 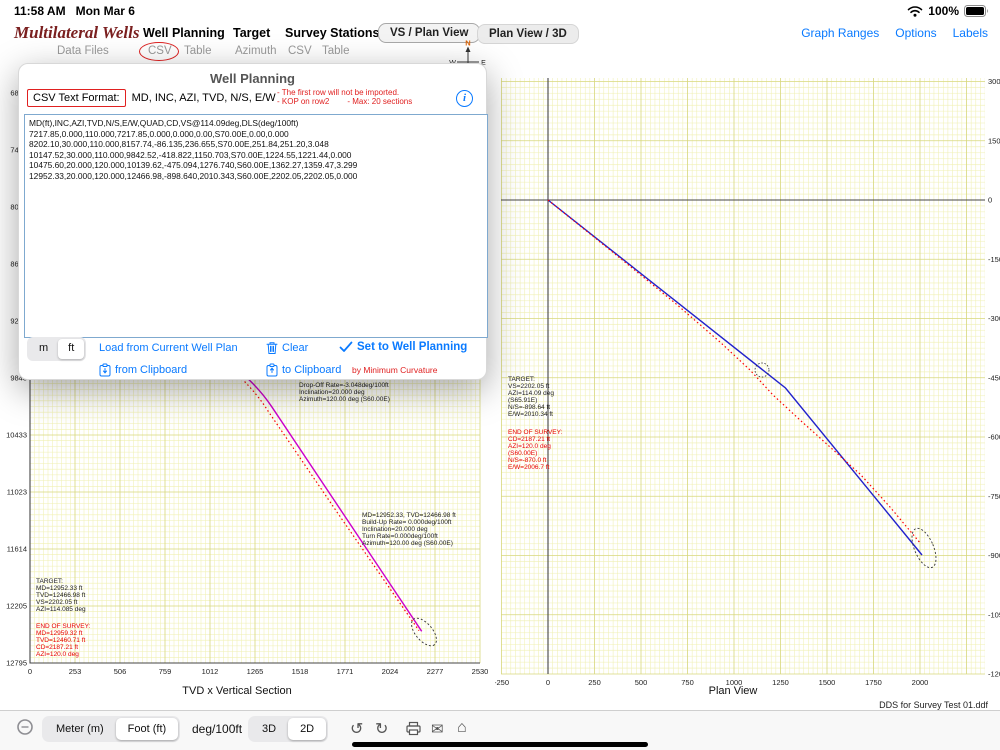 I want to click on x-tick-label: 1000, so click(x=734, y=682).